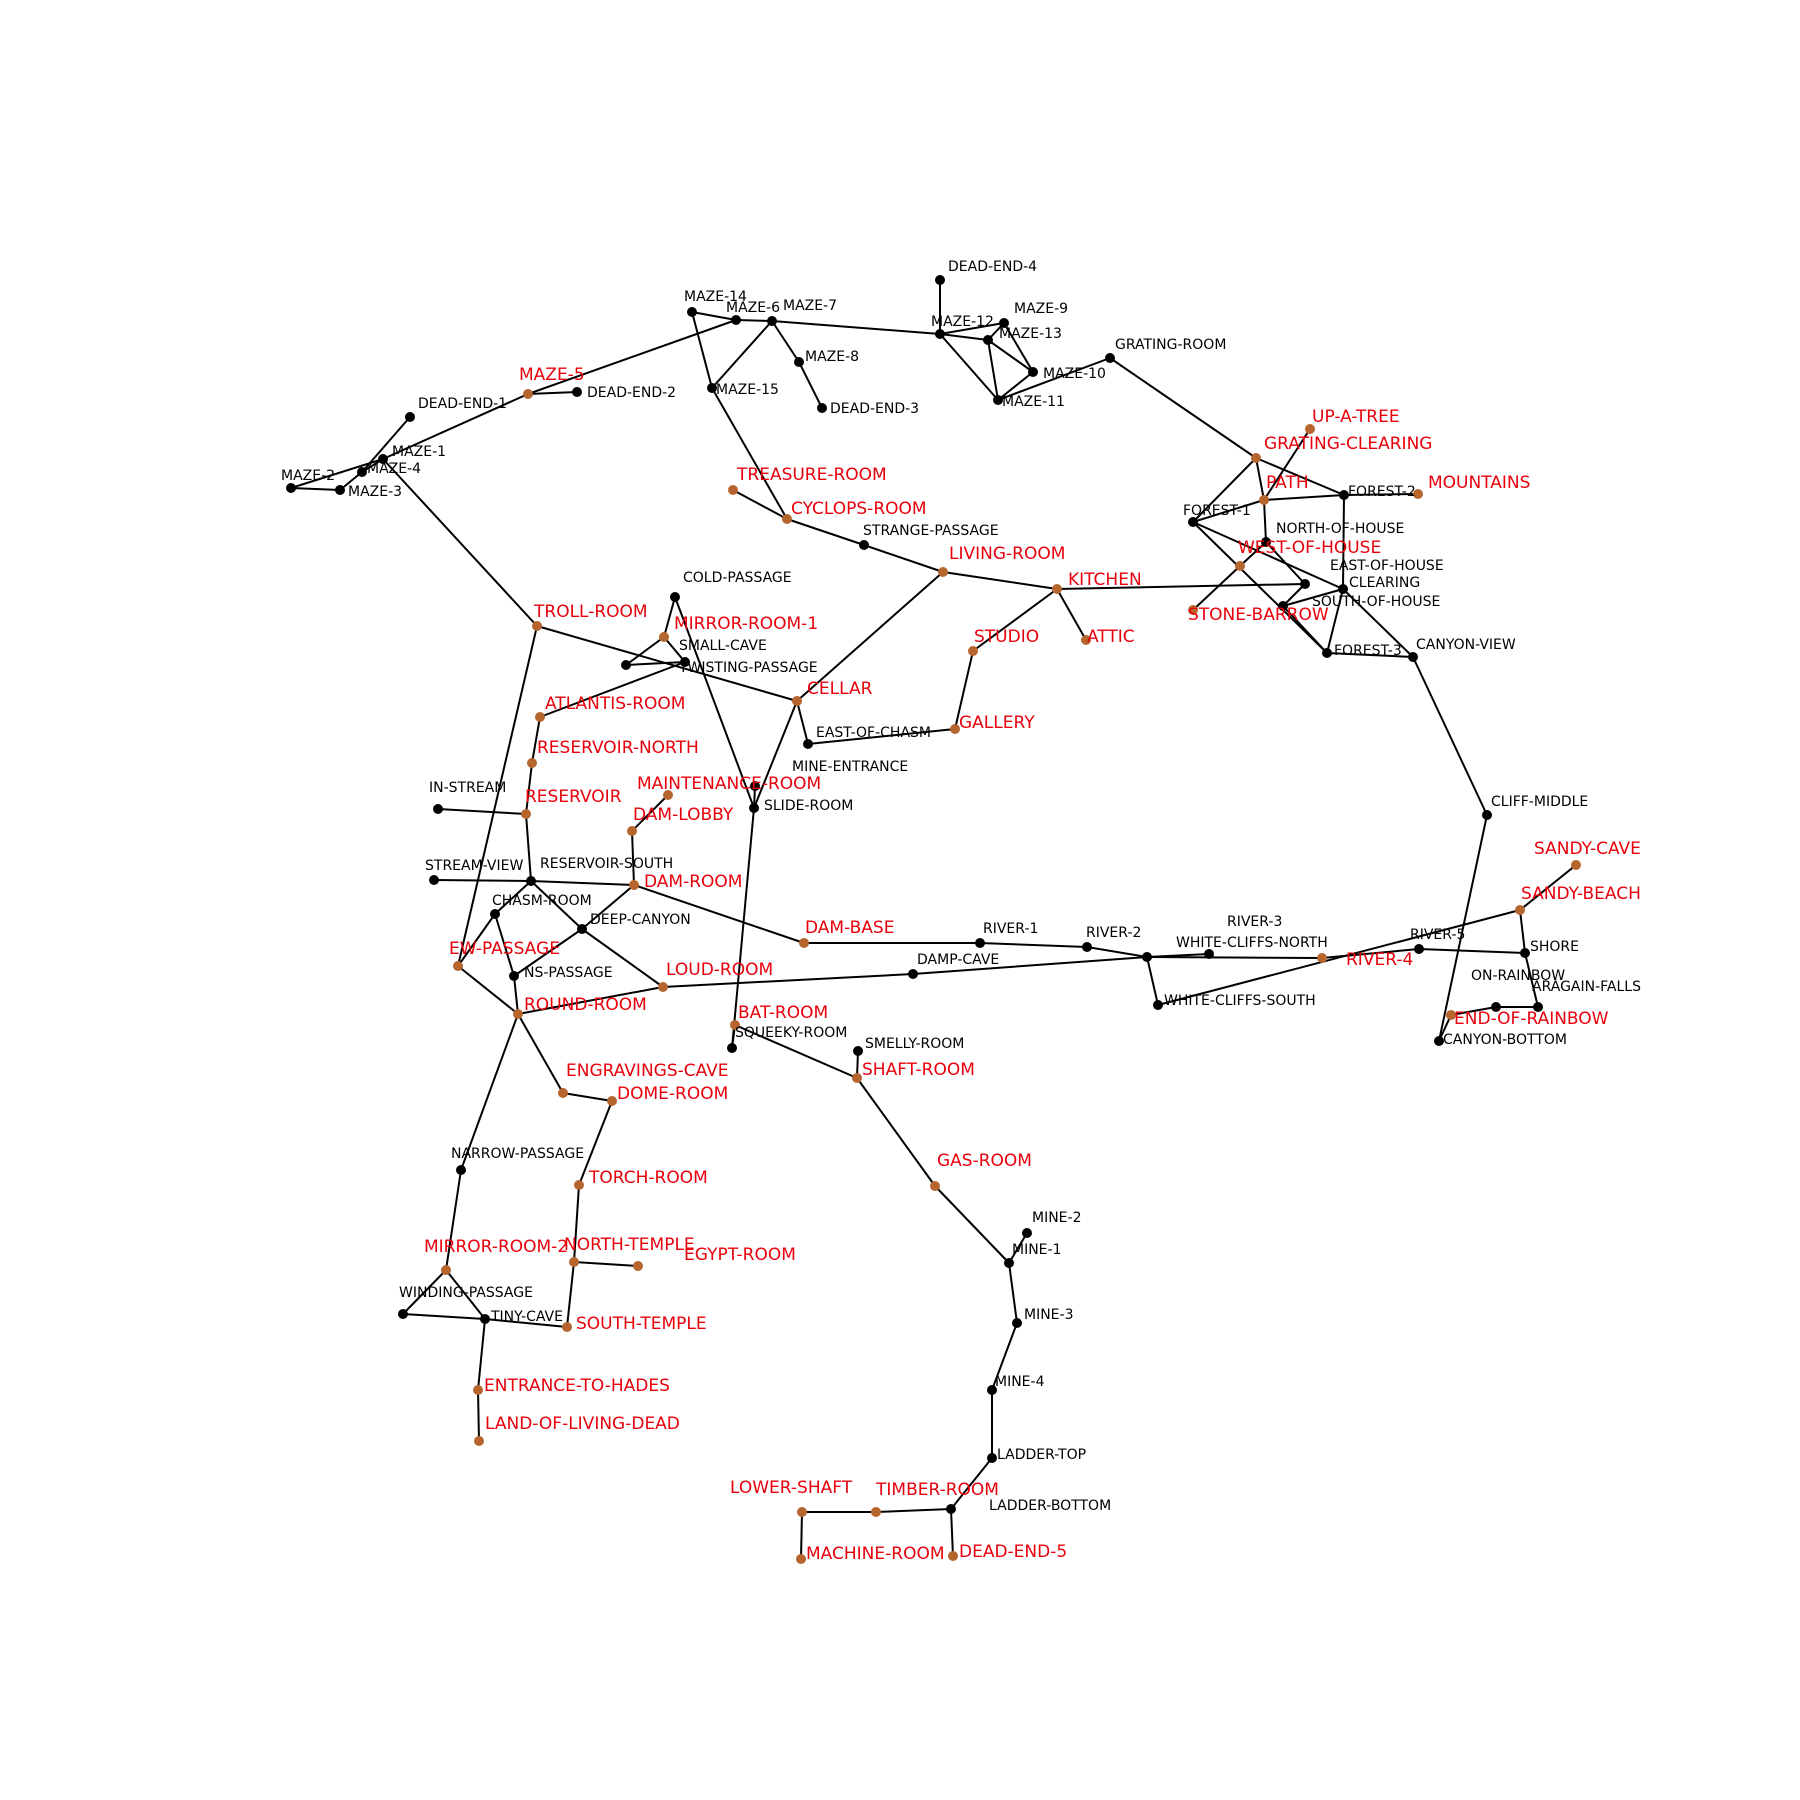 The height and width of the screenshot is (1800, 1800). What do you see at coordinates (714, 316) in the screenshot?
I see `edge-maze-14--maze-6` at bounding box center [714, 316].